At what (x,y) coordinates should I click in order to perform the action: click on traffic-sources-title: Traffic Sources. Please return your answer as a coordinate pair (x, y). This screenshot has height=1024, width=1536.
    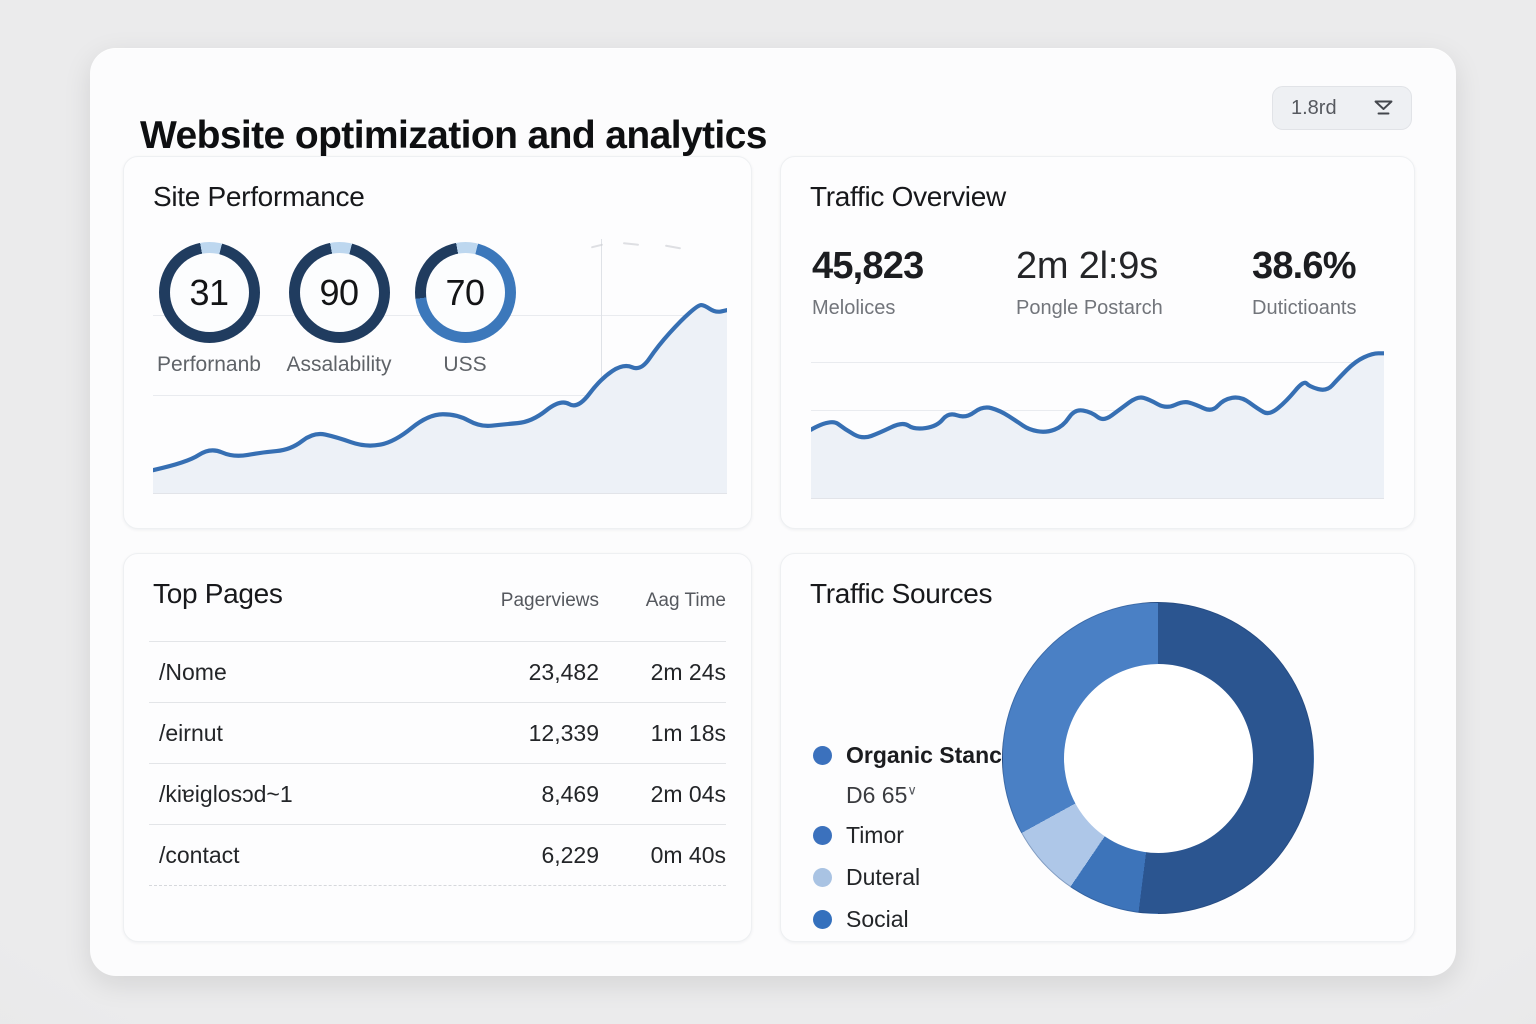
    Looking at the image, I should click on (901, 593).